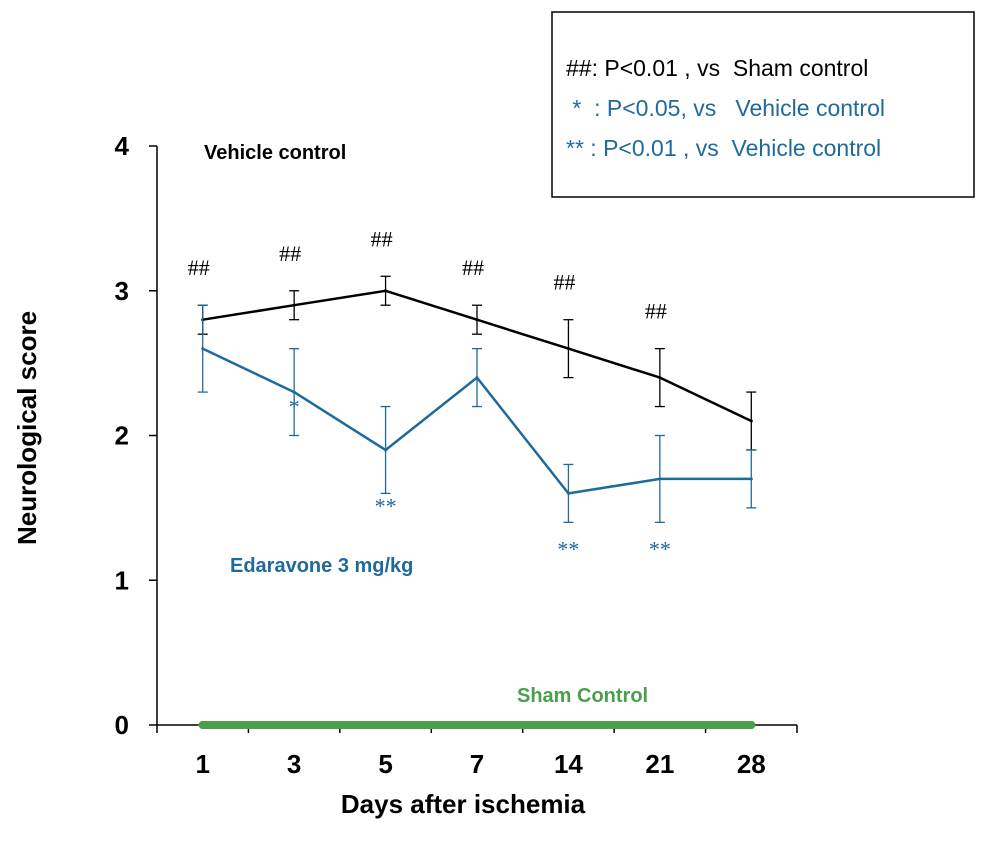 The height and width of the screenshot is (841, 1000). Describe the element at coordinates (477, 764) in the screenshot. I see `x-tick-label: 7` at that location.